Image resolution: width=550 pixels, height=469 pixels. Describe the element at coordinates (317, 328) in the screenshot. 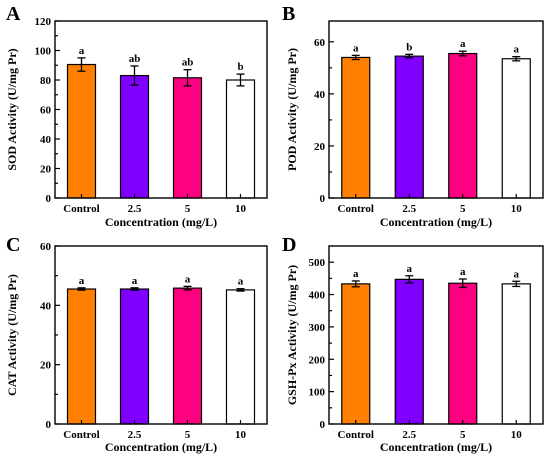

I see `y-tick-label: 300` at that location.